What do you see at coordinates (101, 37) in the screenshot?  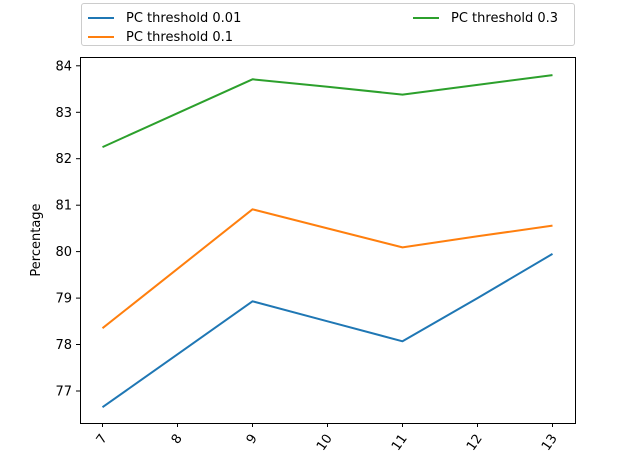 I see `legend-line-swatch-orange` at bounding box center [101, 37].